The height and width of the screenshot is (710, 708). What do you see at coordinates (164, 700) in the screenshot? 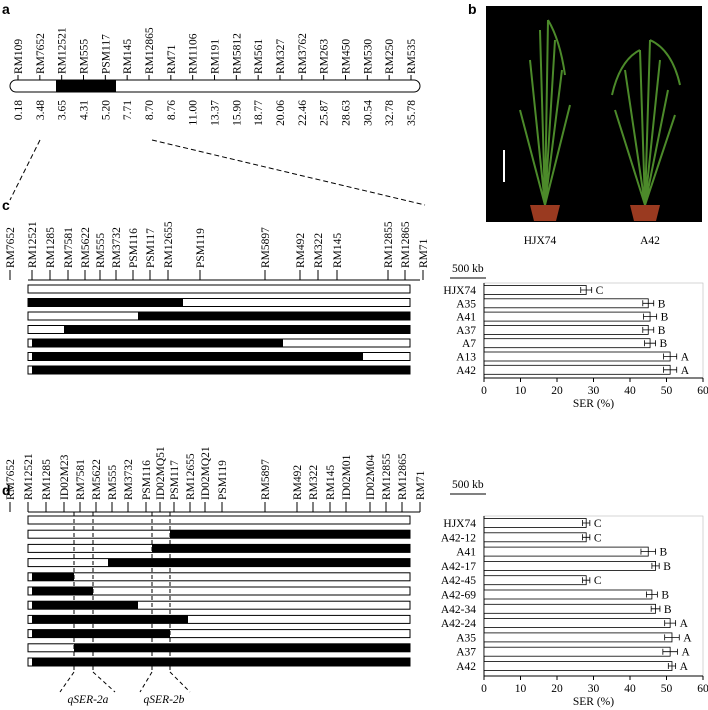
I see `qtl-label: qSER-2b` at bounding box center [164, 700].